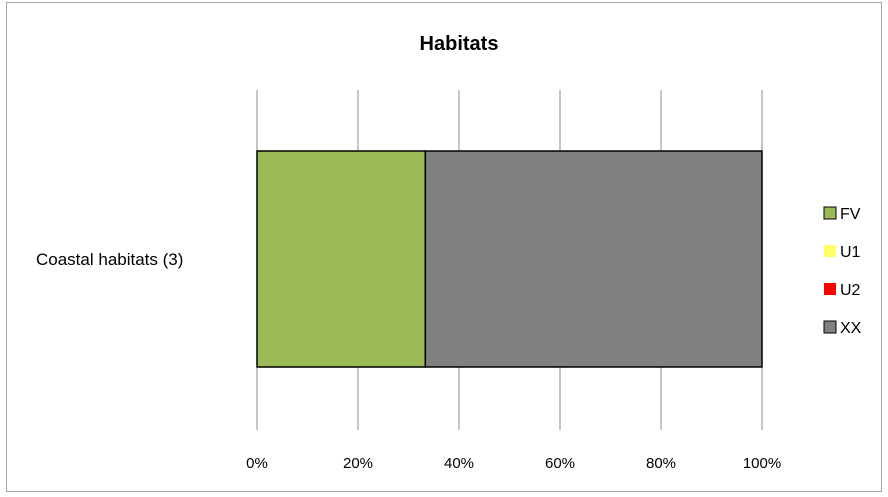  I want to click on legend-swatch-u1, so click(830, 251).